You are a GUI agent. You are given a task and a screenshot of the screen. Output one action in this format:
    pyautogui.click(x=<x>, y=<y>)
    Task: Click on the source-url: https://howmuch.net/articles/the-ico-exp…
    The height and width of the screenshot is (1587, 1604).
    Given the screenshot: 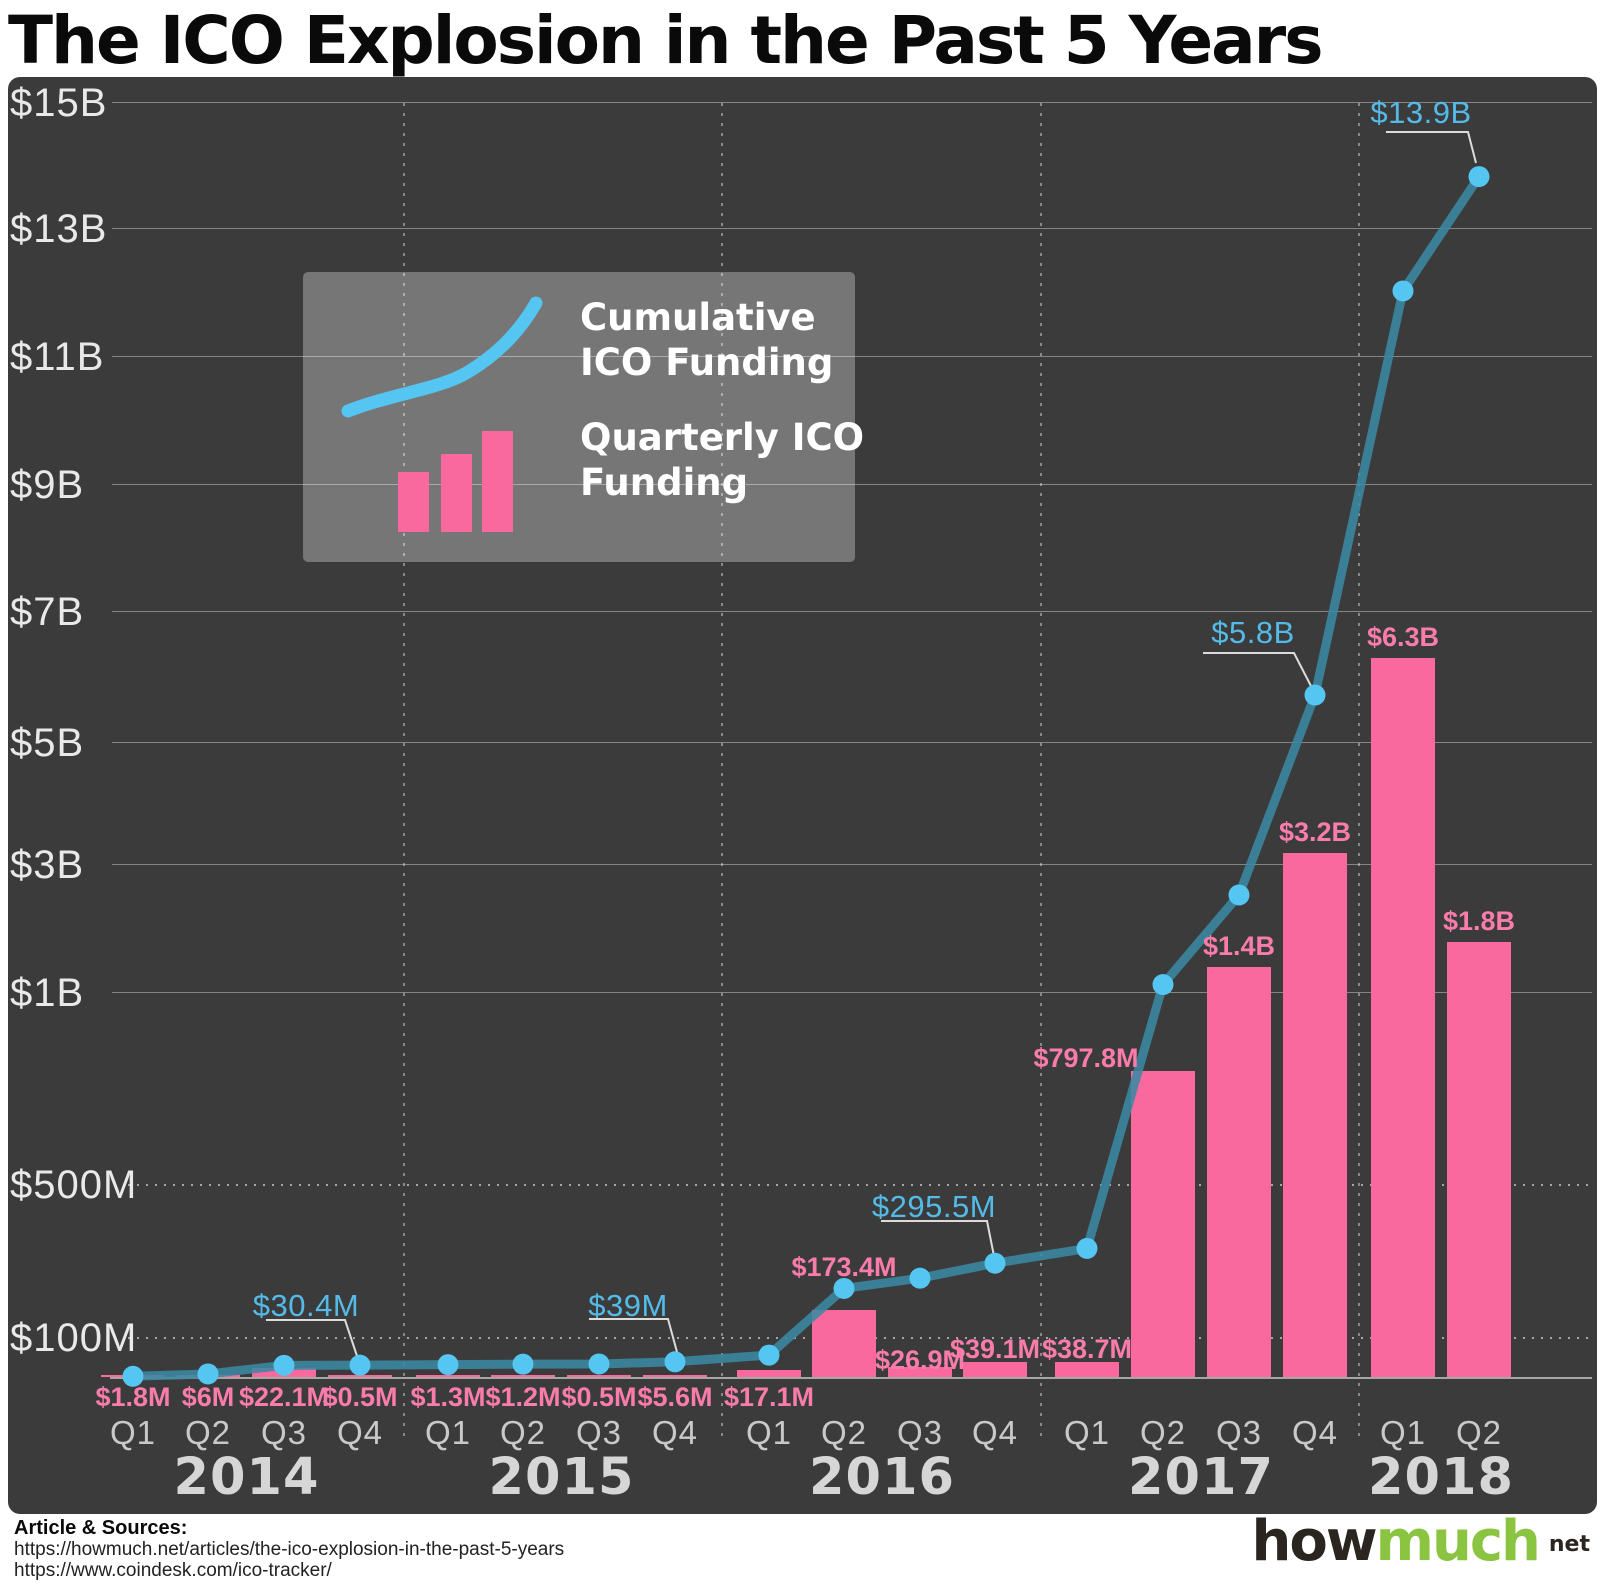 What is the action you would take?
    pyautogui.click(x=289, y=1549)
    